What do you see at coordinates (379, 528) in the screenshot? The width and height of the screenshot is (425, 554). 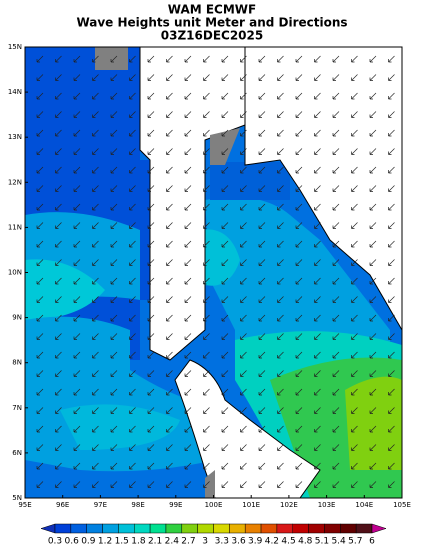 I see `colorbar-end` at bounding box center [379, 528].